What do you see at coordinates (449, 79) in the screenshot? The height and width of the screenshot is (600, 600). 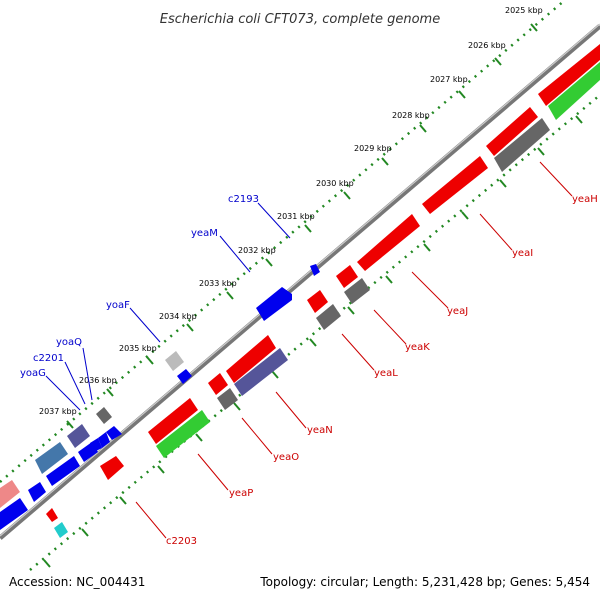 I see `kbp-label: 2027 kbp` at bounding box center [449, 79].